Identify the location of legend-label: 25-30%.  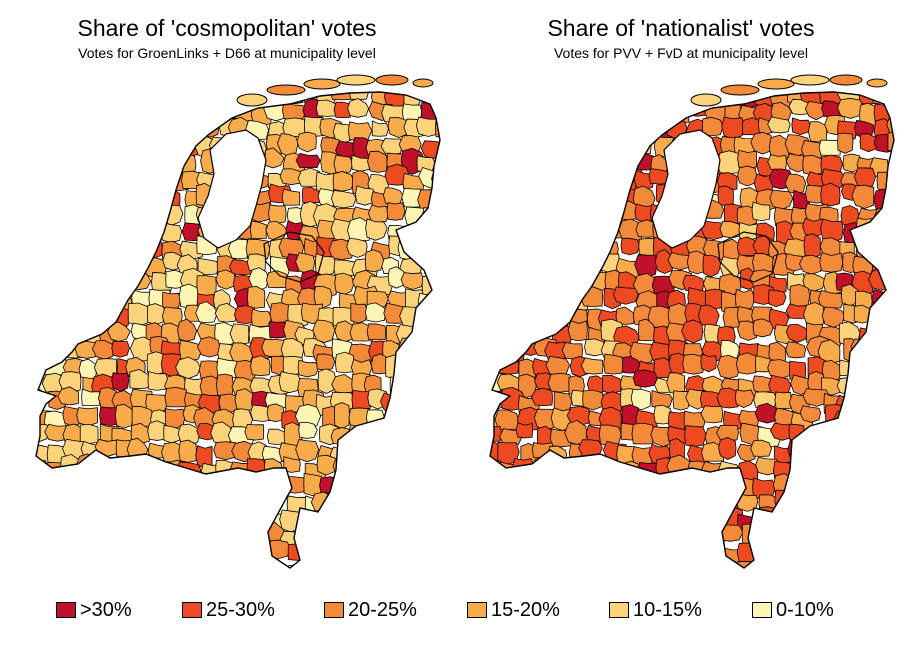
(240, 610).